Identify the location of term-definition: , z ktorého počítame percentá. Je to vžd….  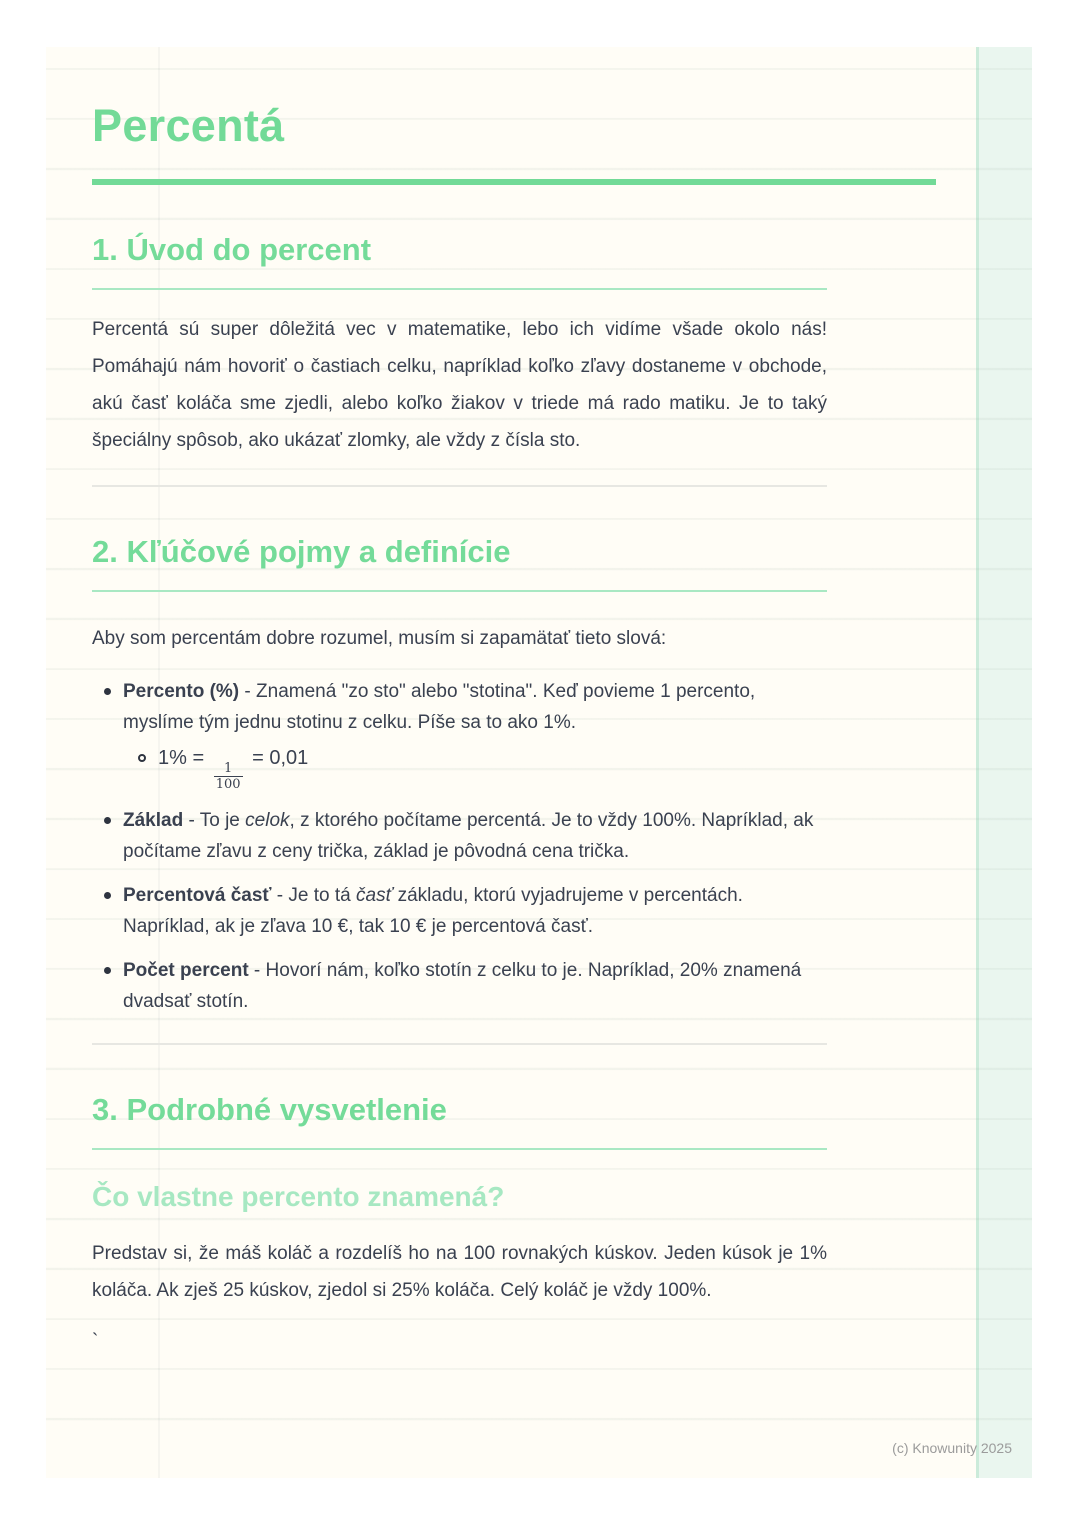
(468, 836).